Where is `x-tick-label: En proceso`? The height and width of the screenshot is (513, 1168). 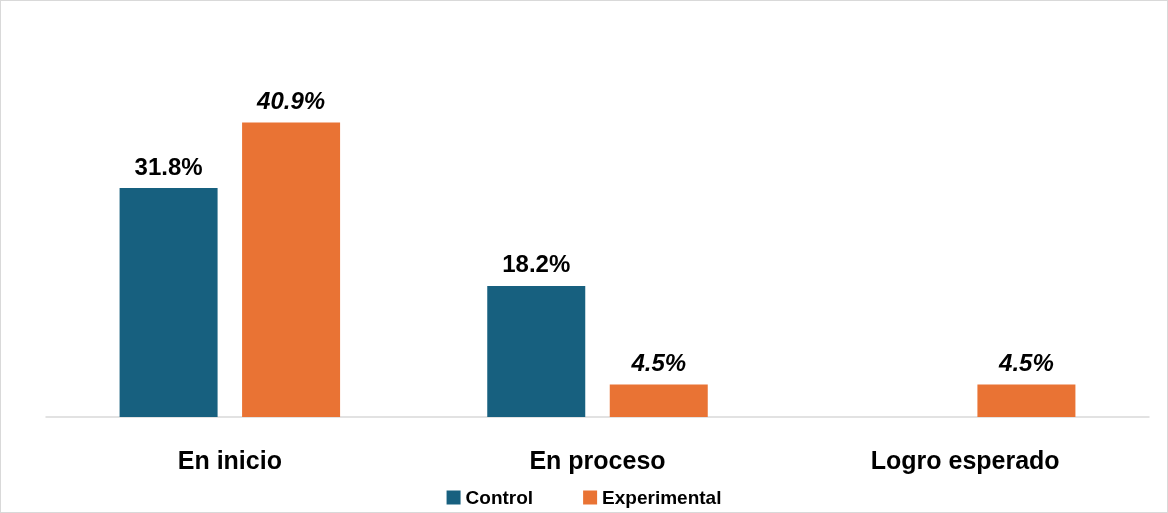 x-tick-label: En proceso is located at coordinates (597, 459).